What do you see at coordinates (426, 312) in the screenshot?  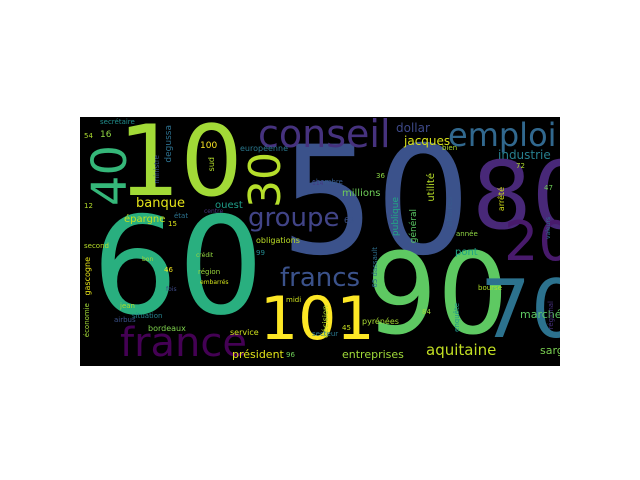 I see `word-84: 84` at bounding box center [426, 312].